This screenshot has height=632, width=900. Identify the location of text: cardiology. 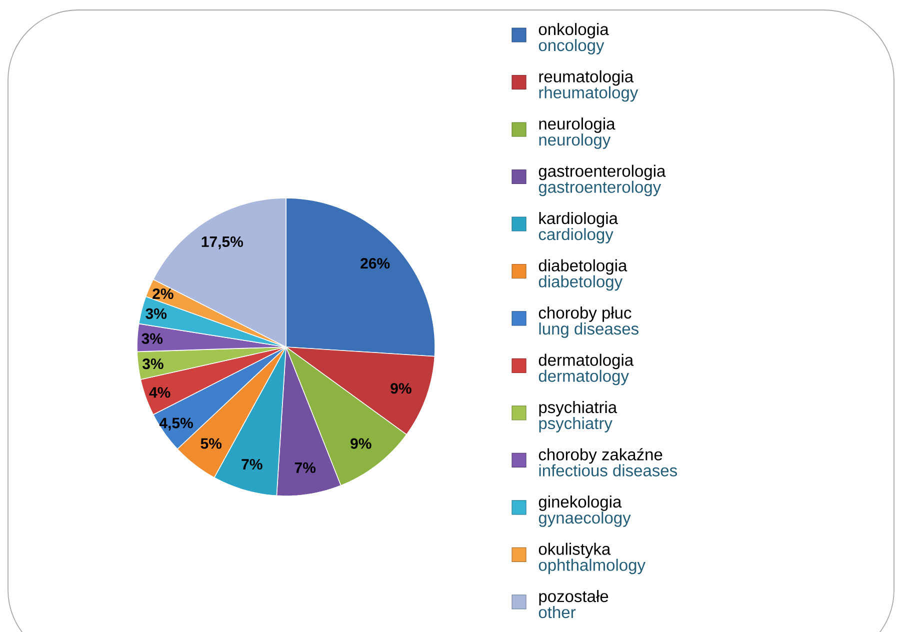
(576, 236).